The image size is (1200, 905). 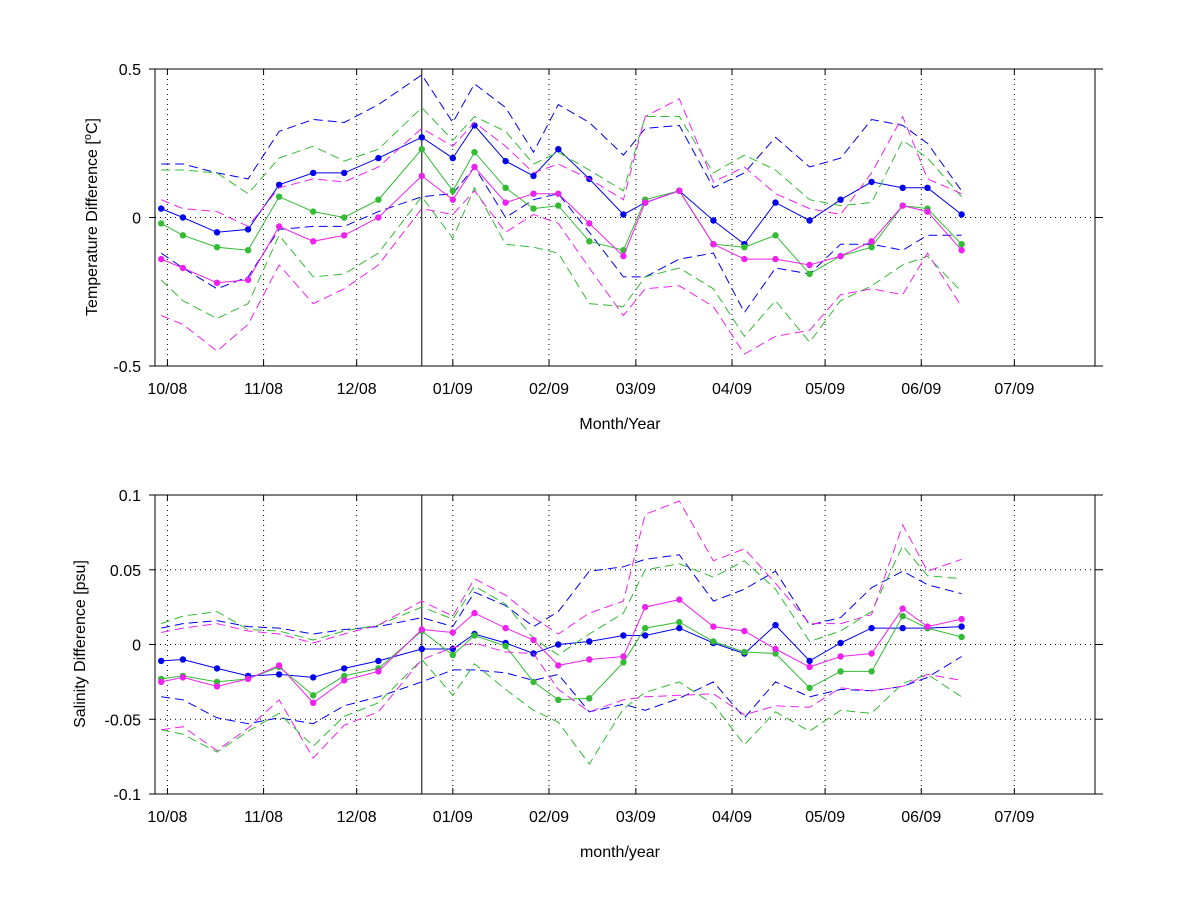 What do you see at coordinates (561, 594) in the screenshot?
I see `salinity-blue-upper-bound-line` at bounding box center [561, 594].